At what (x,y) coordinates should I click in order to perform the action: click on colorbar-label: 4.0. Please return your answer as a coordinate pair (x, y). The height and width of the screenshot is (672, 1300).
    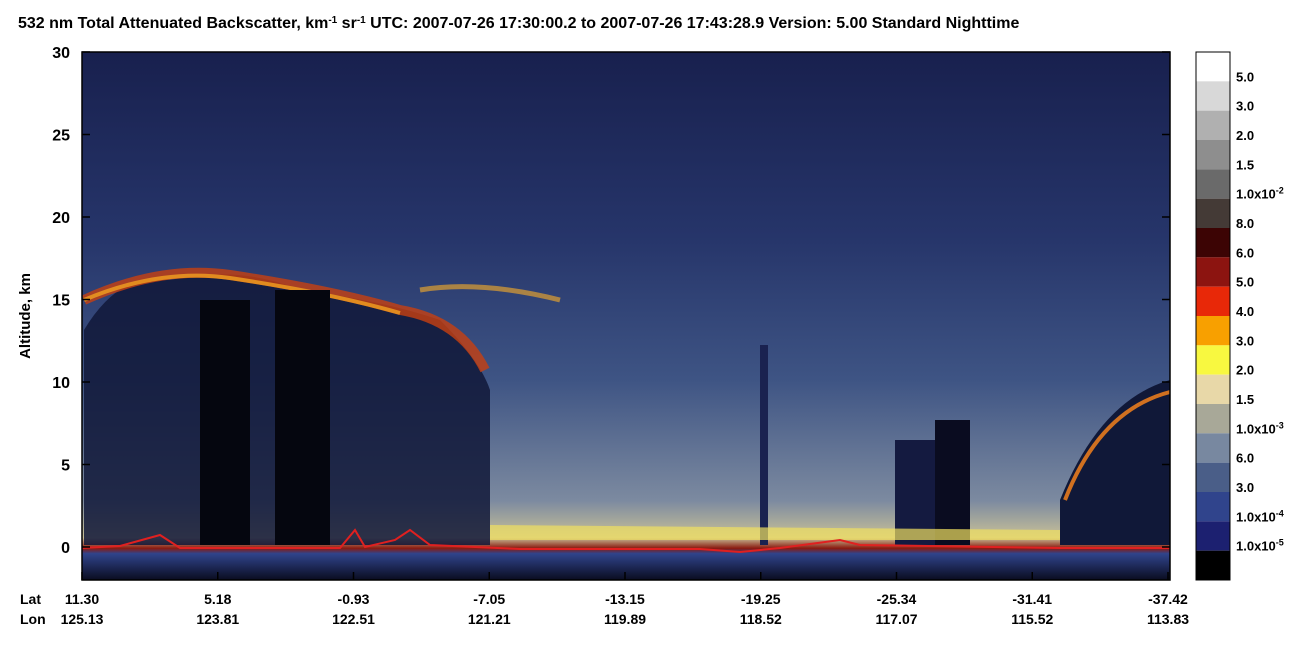
    Looking at the image, I should click on (1245, 311).